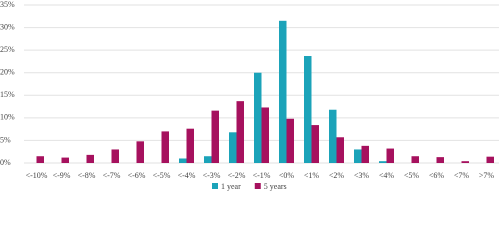 This screenshot has height=240, width=500. I want to click on y-tick-label: 0%, so click(5, 162).